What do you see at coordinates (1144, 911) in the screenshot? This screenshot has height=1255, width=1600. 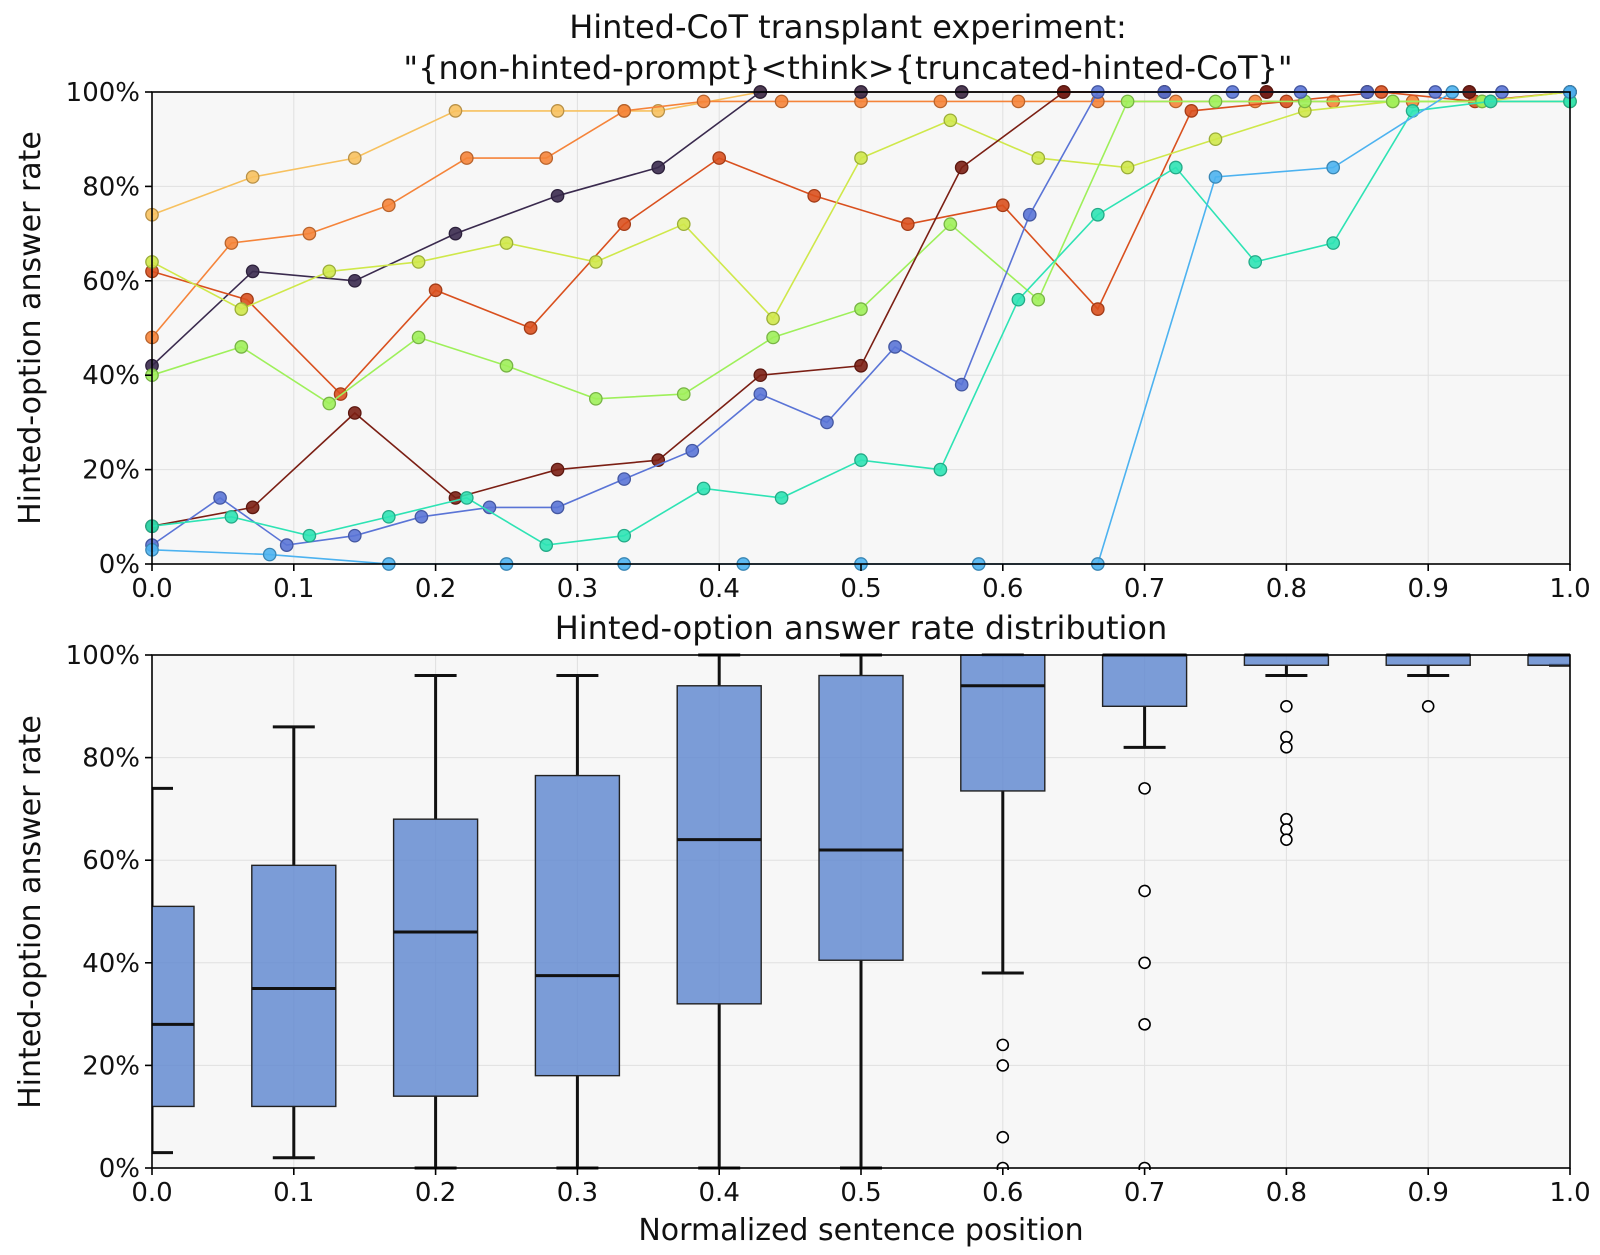 I see `box-0.7` at bounding box center [1144, 911].